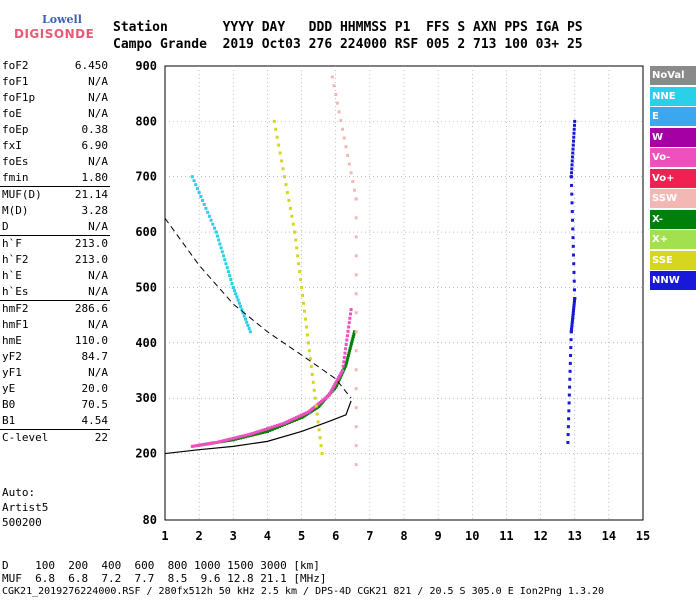 The width and height of the screenshot is (700, 600). Describe the element at coordinates (55, 292) in the screenshot. I see `param-row: h`Es N/A` at that location.